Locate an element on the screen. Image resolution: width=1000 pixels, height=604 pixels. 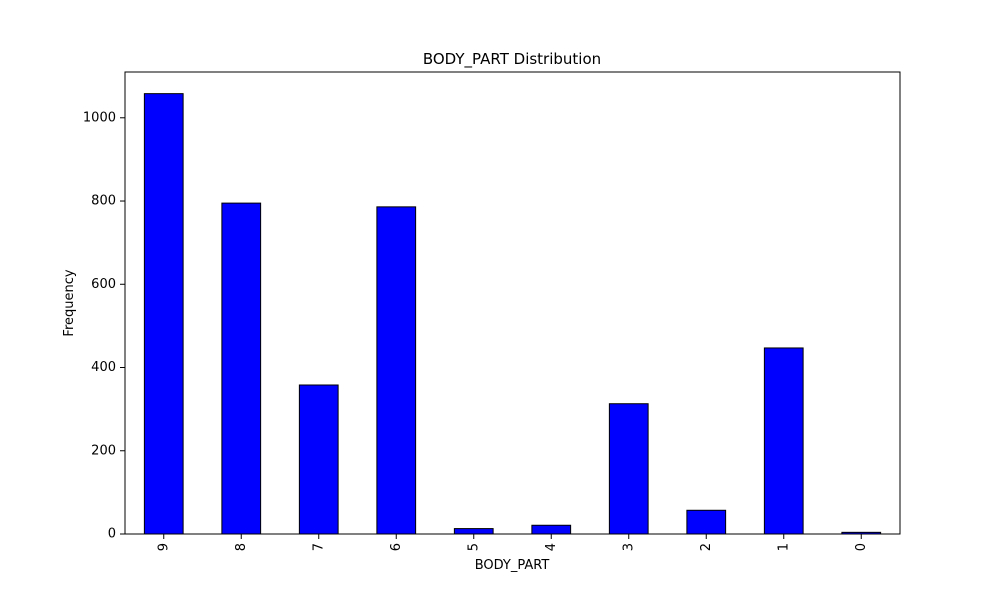
y-tick-label: 800 is located at coordinates (103, 201).